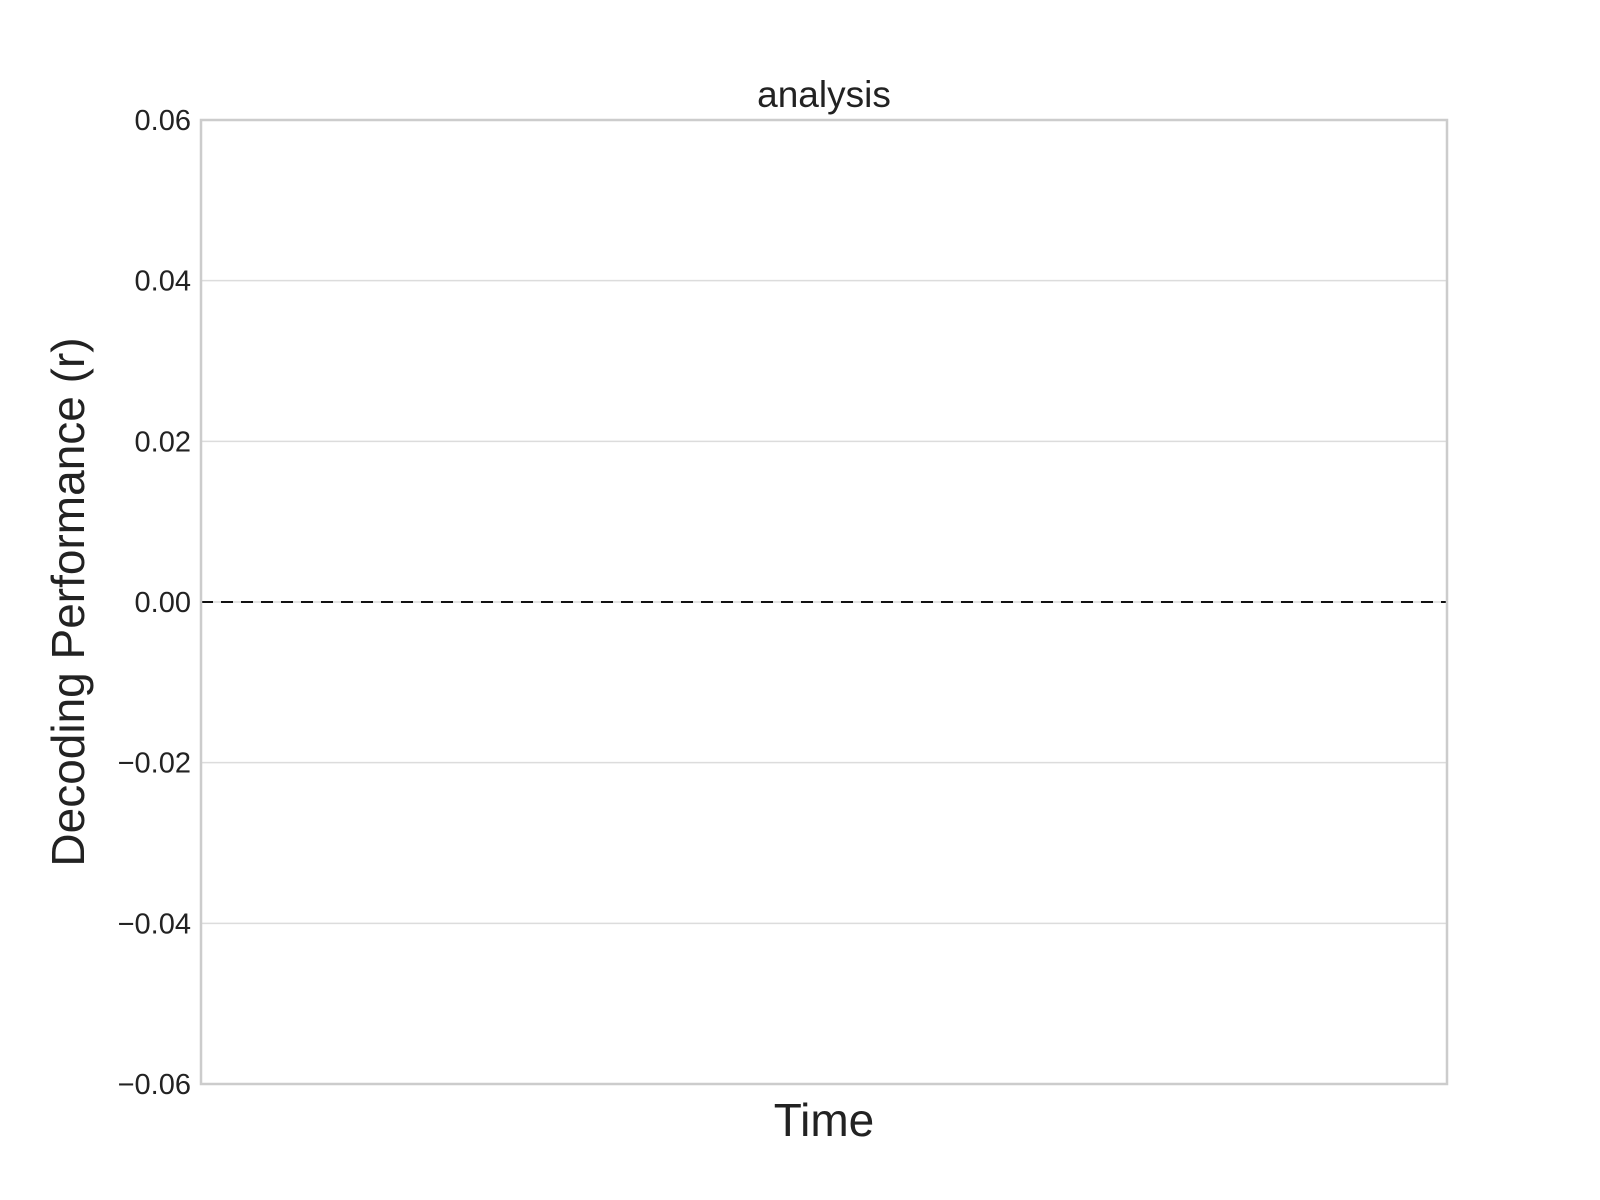 Image resolution: width=1600 pixels, height=1200 pixels. What do you see at coordinates (824, 1120) in the screenshot?
I see `x-axis-label: Time` at bounding box center [824, 1120].